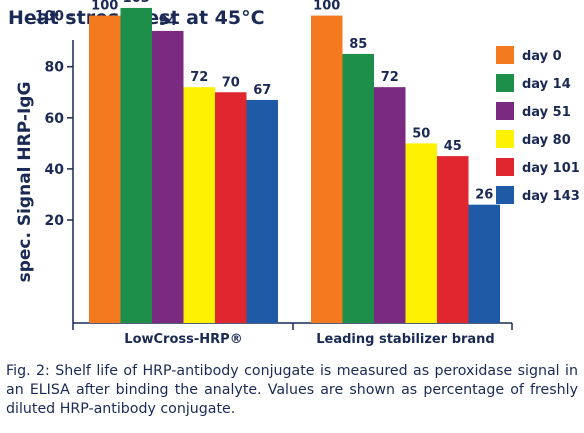 This screenshot has width=584, height=433. Describe the element at coordinates (136, 3) in the screenshot. I see `bar-value-label: 103` at that location.